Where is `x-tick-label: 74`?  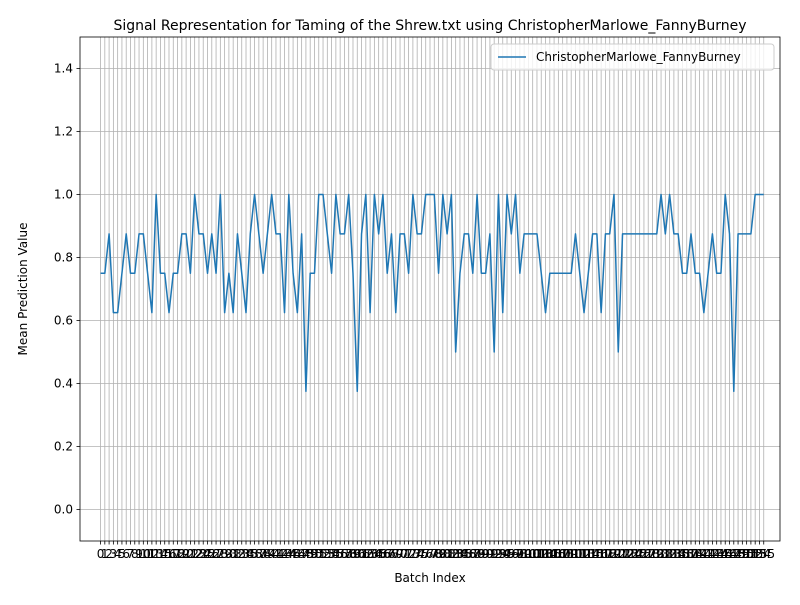
x-tick-label: 74 is located at coordinates (417, 554).